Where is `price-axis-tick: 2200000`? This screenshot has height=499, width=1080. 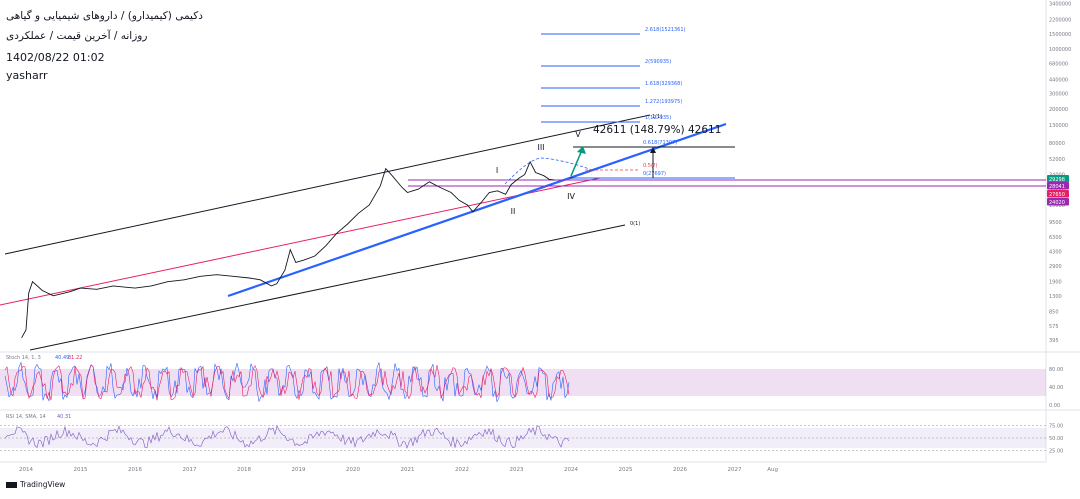
price-axis-tick: 2200000 is located at coordinates (1060, 21).